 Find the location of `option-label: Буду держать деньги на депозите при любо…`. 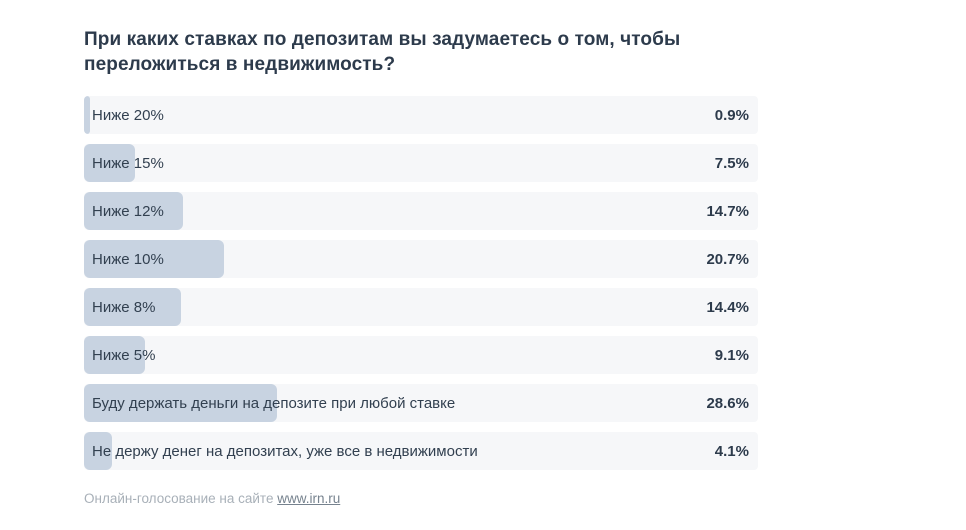

option-label: Буду держать деньги на депозите при любо… is located at coordinates (274, 403).